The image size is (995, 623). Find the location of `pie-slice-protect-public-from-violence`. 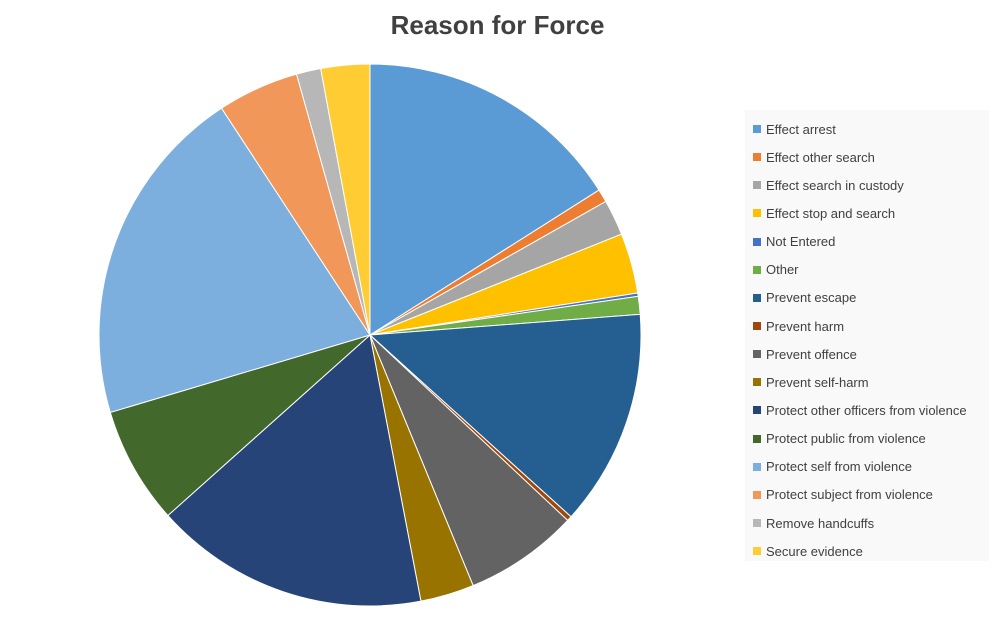

pie-slice-protect-public-from-violence is located at coordinates (240, 425).